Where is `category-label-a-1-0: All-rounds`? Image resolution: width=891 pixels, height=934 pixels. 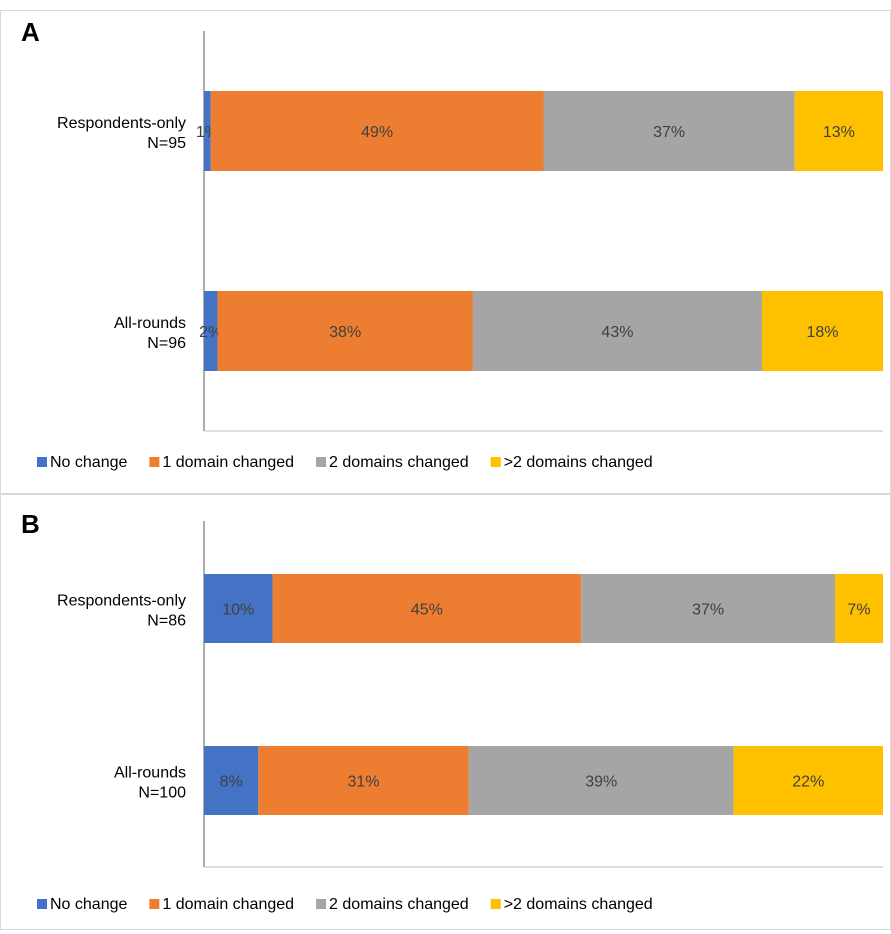 category-label-a-1-0: All-rounds is located at coordinates (150, 323).